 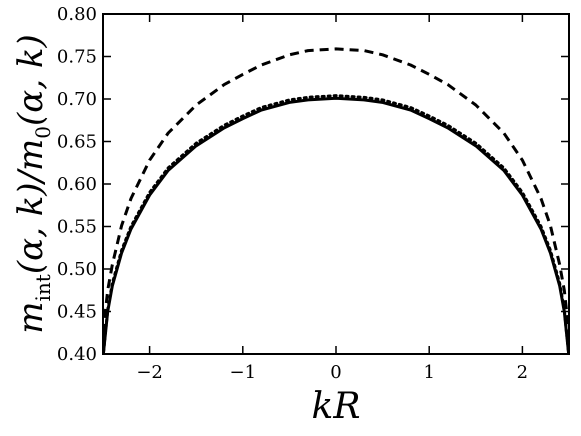 I want to click on y-tick-label: 0.65, so click(x=77, y=142).